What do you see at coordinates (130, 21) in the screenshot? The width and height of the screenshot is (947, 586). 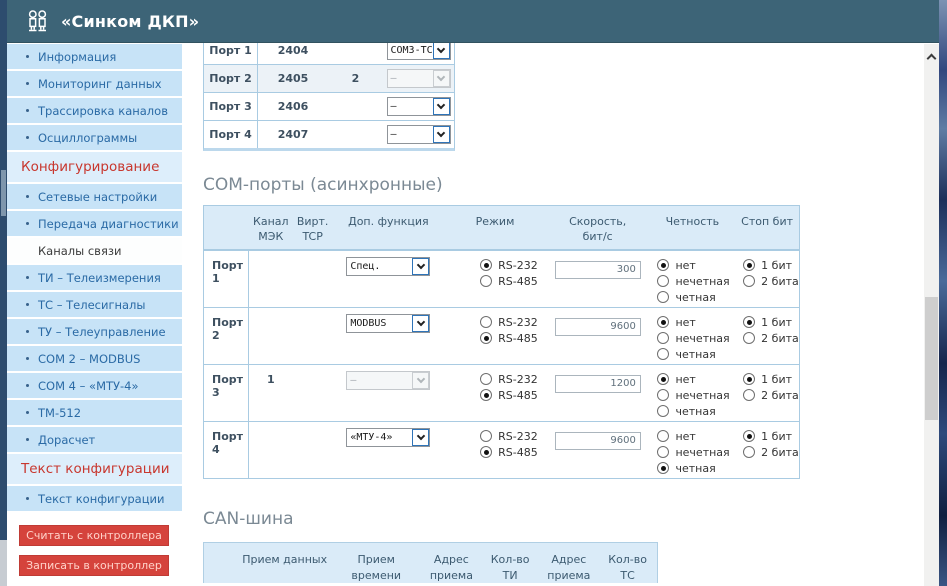 I see `app-title: «Синком ДКП»` at bounding box center [130, 21].